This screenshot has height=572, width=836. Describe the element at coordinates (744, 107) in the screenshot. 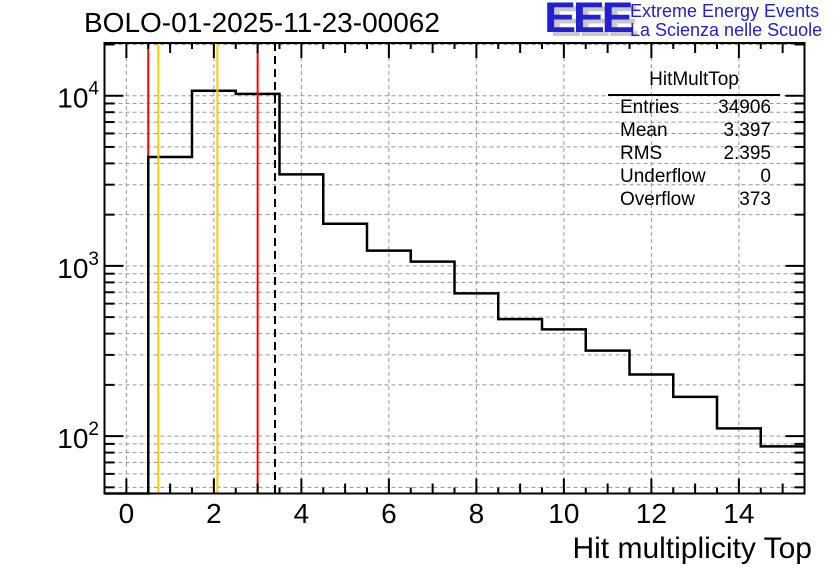

I see `stats-row-value: 34906` at that location.